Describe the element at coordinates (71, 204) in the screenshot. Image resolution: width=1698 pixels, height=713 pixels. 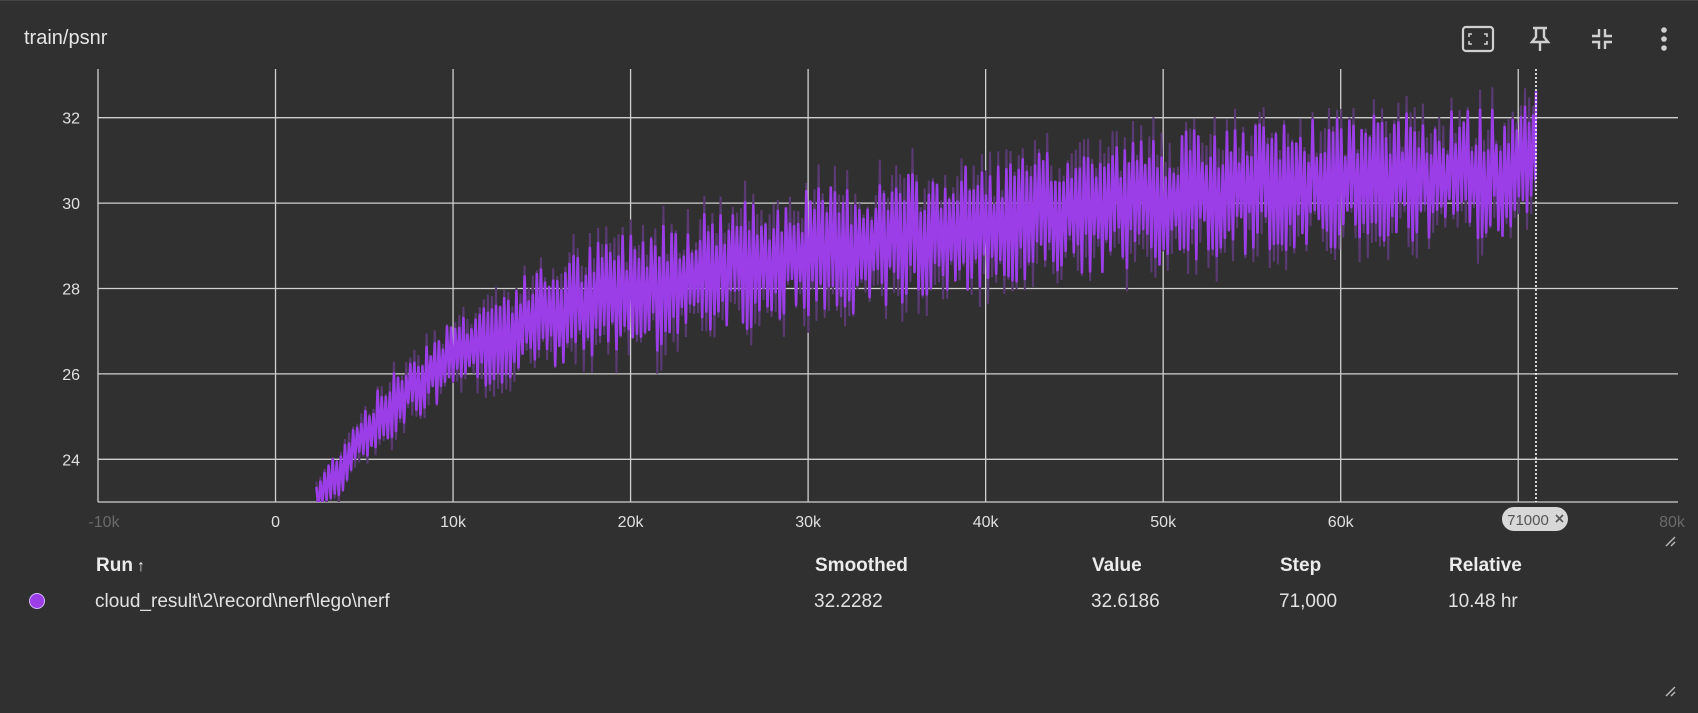
I see `y-tick-label: 30` at that location.